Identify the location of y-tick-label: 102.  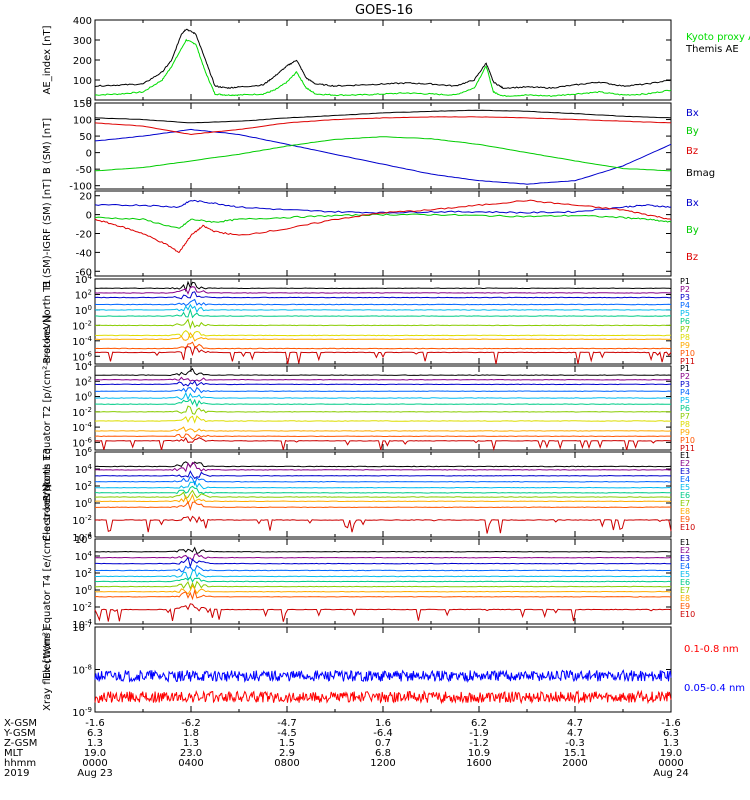
(83, 381).